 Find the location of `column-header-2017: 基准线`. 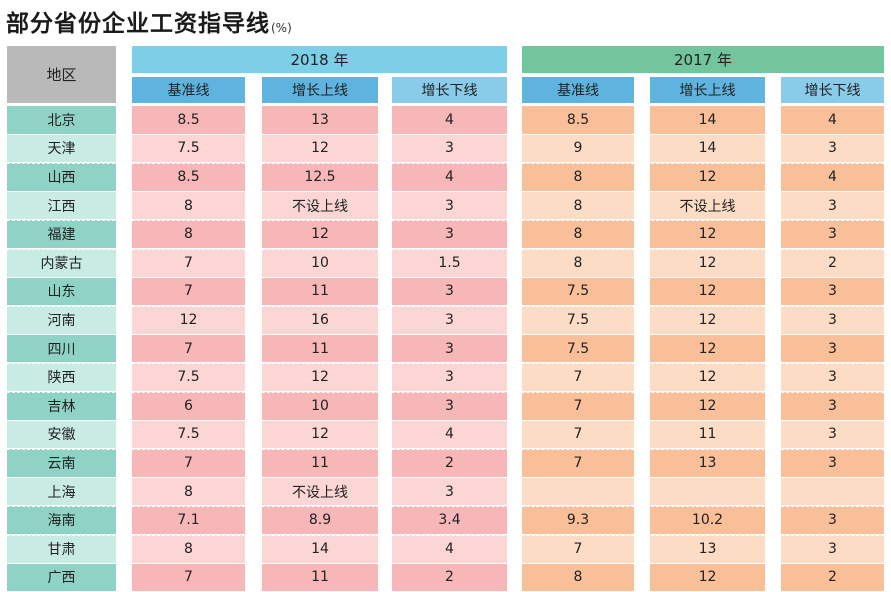

column-header-2017: 基准线 is located at coordinates (578, 90).